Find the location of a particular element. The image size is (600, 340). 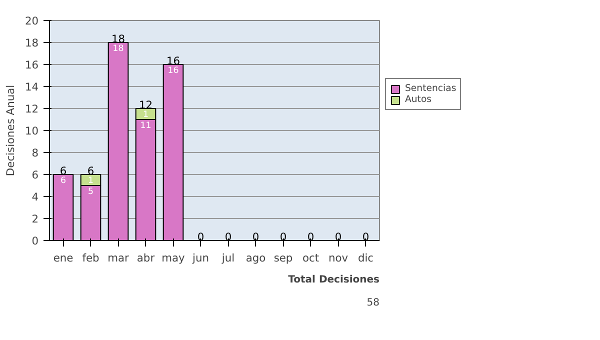

x-tick-label: nov is located at coordinates (338, 258).